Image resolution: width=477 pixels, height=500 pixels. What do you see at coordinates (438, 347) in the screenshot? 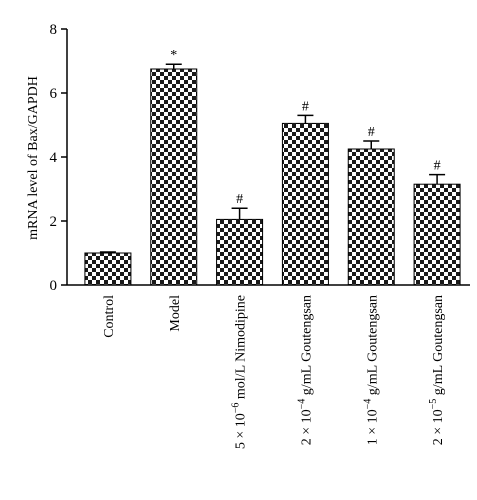
I see `x-label-unit-5: g/mL Goutengsan` at bounding box center [438, 347].